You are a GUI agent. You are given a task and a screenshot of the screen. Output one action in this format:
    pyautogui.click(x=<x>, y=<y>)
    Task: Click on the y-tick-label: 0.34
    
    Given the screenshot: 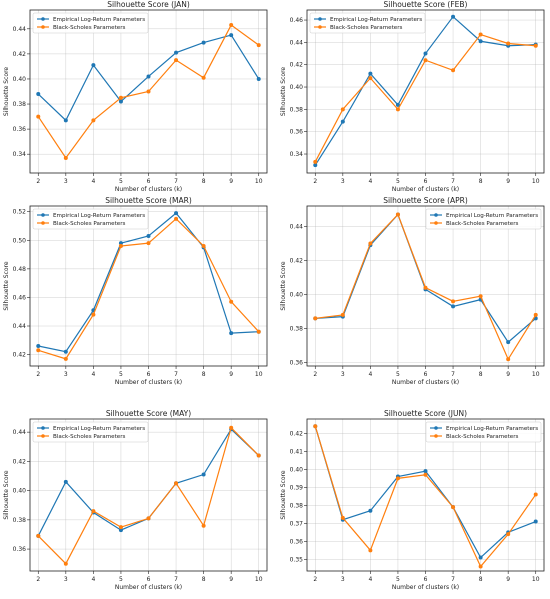 What is the action you would take?
    pyautogui.click(x=20, y=154)
    